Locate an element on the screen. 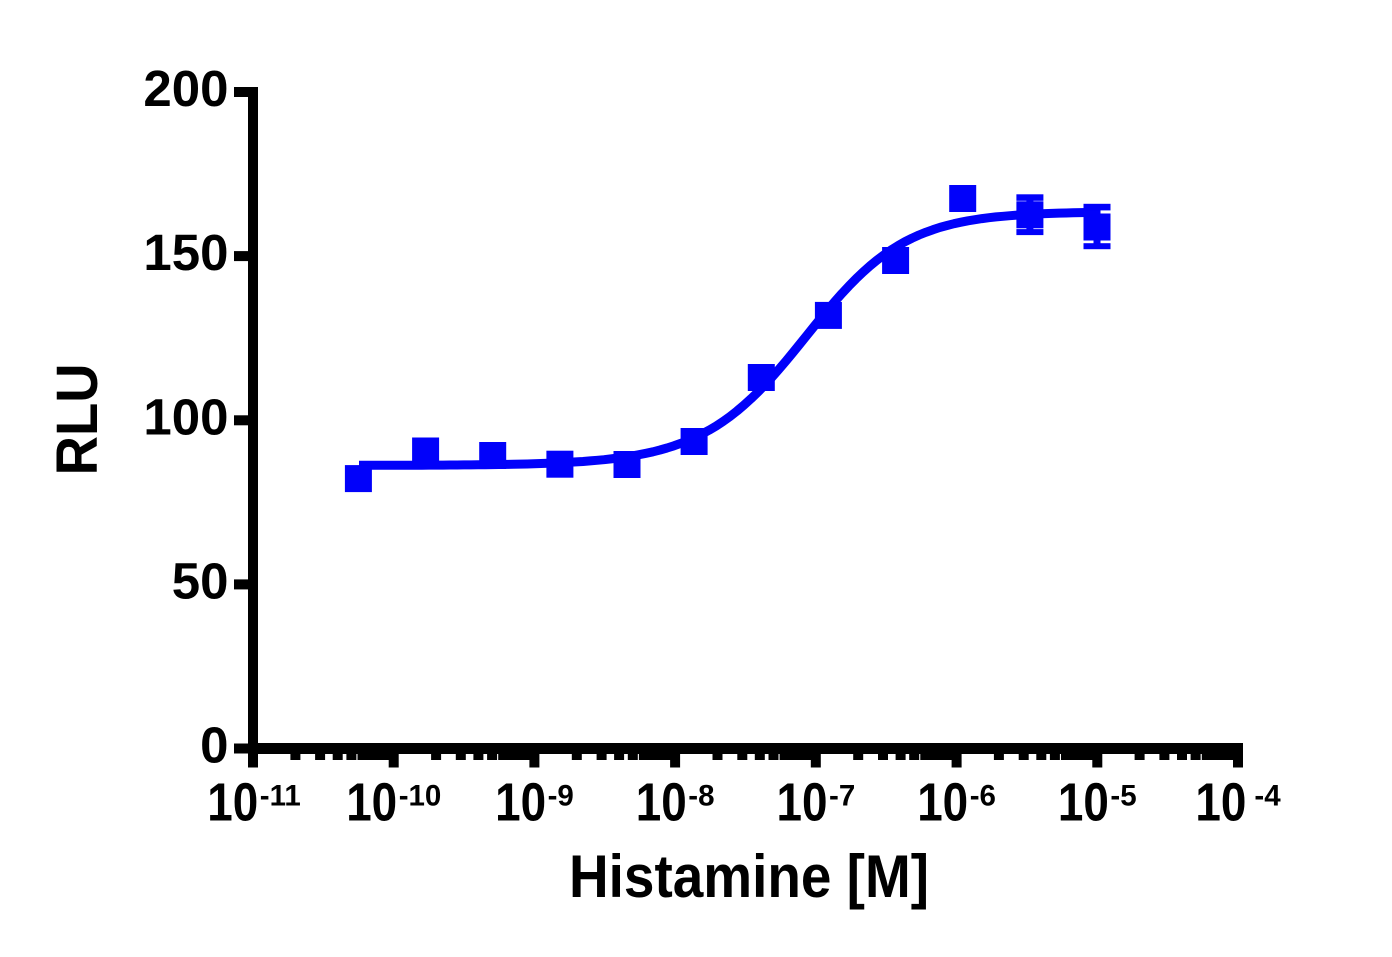 The image size is (1392, 957). svg-text: -6 is located at coordinates (983, 796).